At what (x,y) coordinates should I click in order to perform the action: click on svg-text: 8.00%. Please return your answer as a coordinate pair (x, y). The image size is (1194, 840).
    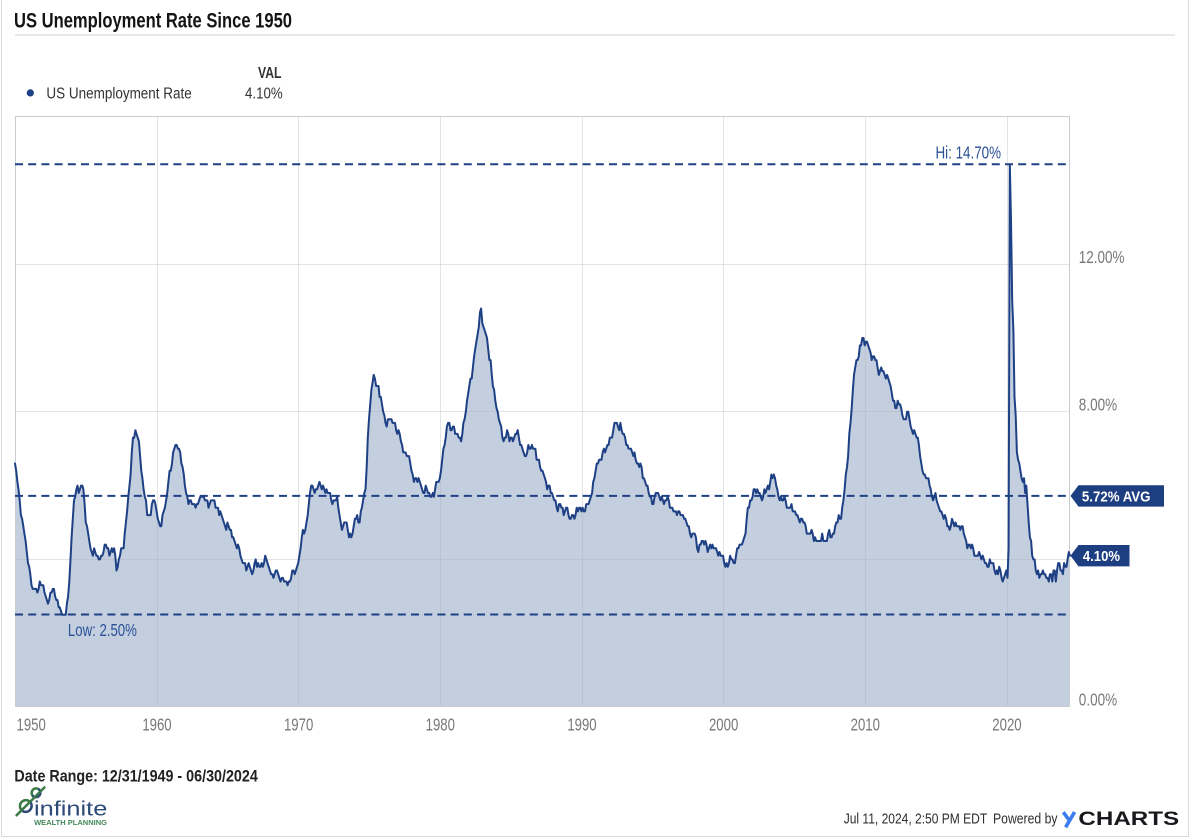
    Looking at the image, I should click on (1098, 404).